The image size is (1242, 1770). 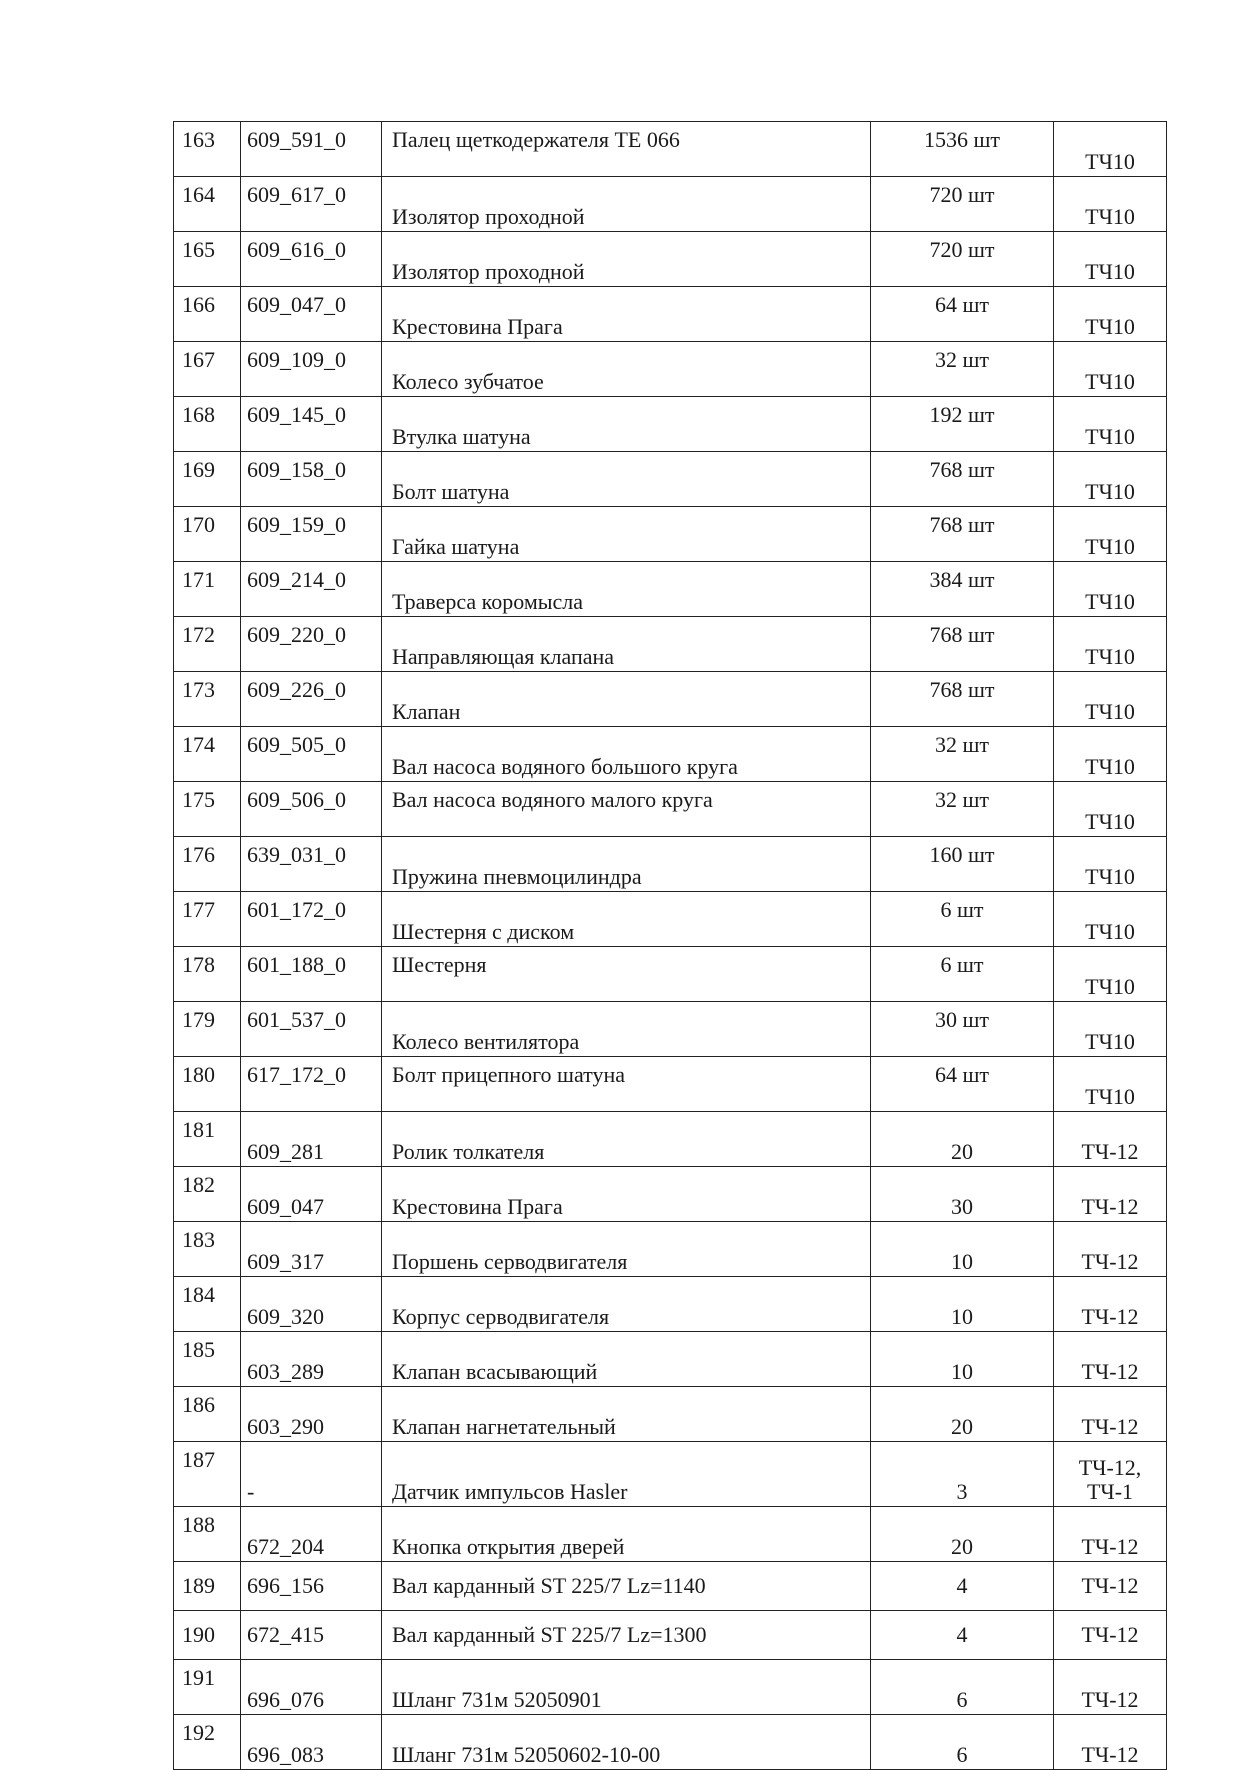 What do you see at coordinates (962, 589) in the screenshot?
I see `quantity-cell: 384 шт` at bounding box center [962, 589].